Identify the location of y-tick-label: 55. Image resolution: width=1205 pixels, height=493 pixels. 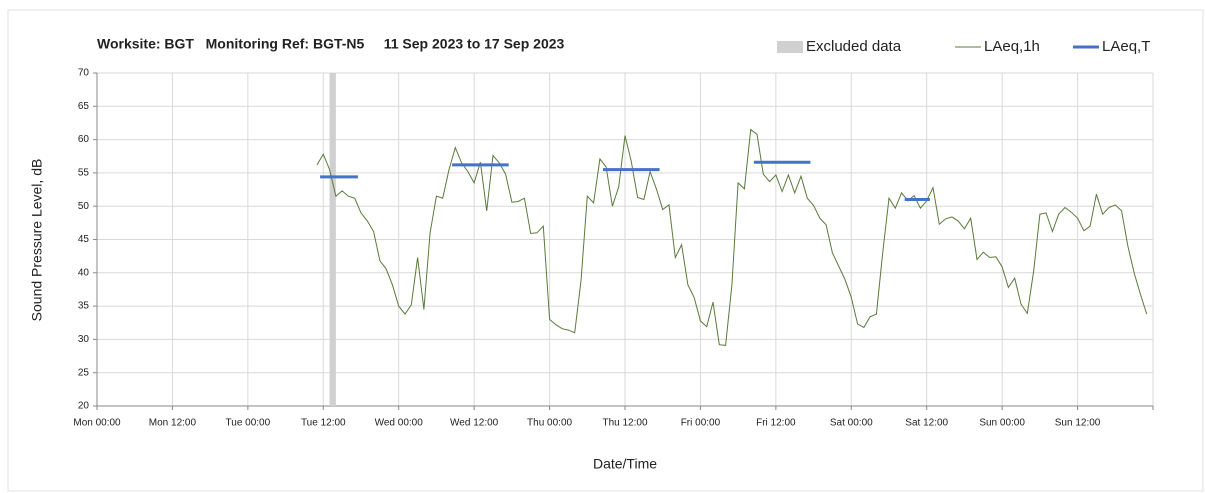
(84, 173).